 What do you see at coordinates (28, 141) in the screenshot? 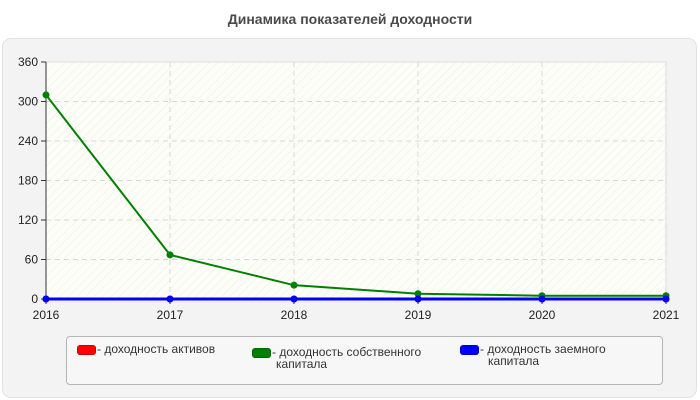
I see `svg-text: 240` at bounding box center [28, 141].